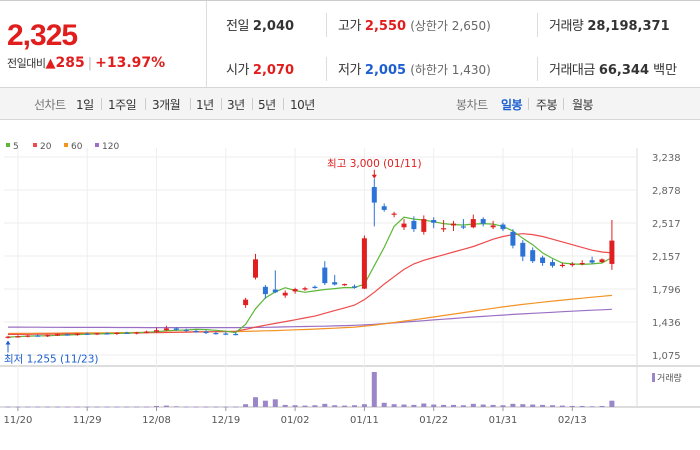 This screenshot has height=450, width=700. What do you see at coordinates (110, 147) in the screenshot?
I see `ma-legend-label: 120` at bounding box center [110, 147].